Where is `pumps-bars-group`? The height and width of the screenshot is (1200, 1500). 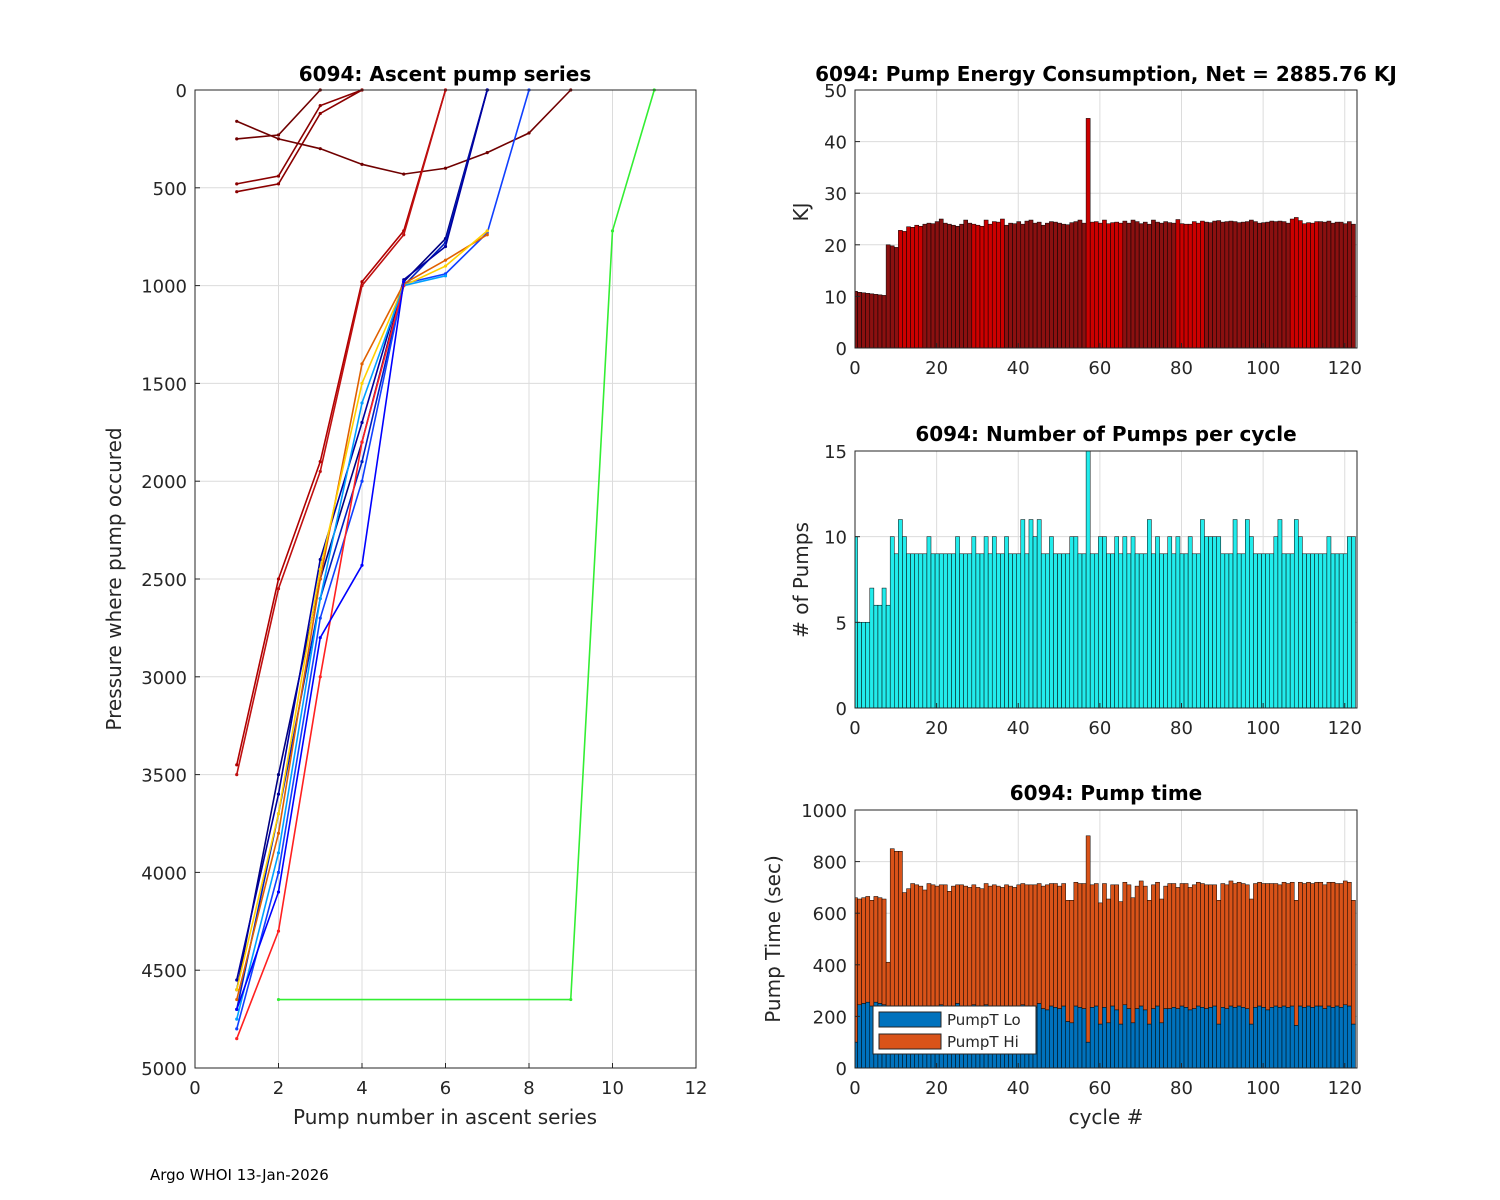
pumps-bars-group is located at coordinates (1105, 579).